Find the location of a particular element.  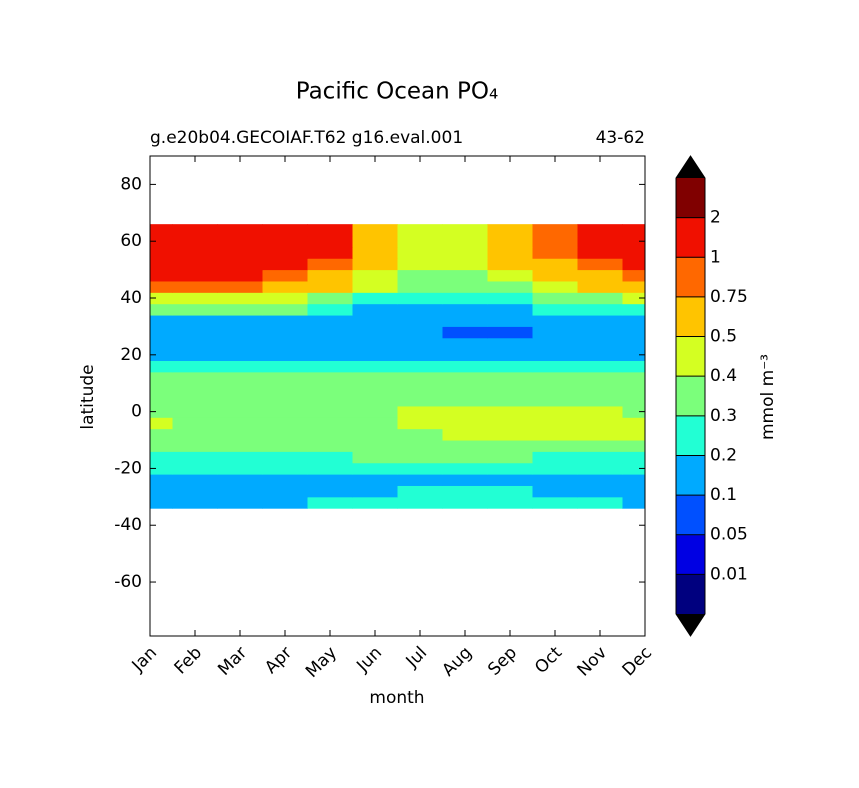

x-tick-label: Sep is located at coordinates (502, 661).